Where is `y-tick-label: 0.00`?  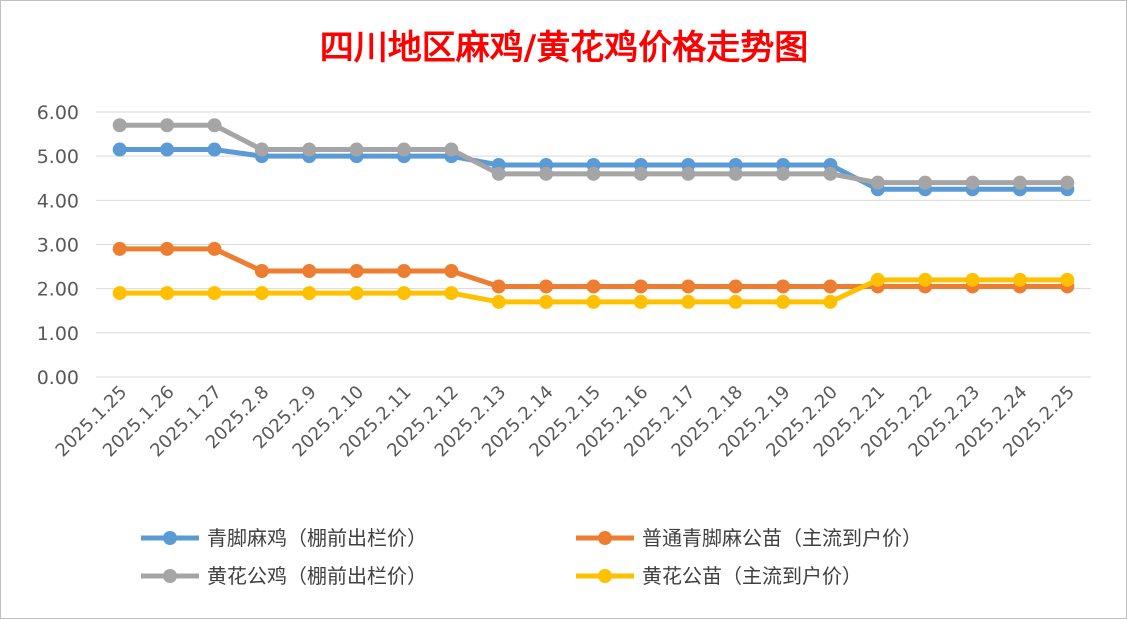 y-tick-label: 0.00 is located at coordinates (58, 378).